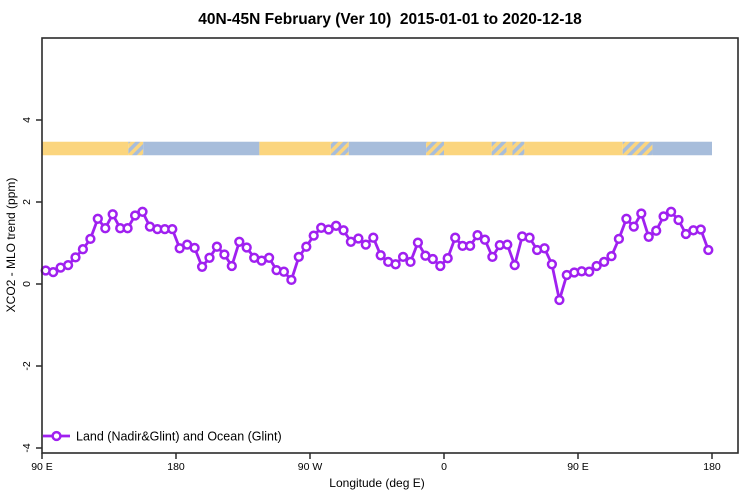  I want to click on y-tick-label: 2, so click(27, 202).